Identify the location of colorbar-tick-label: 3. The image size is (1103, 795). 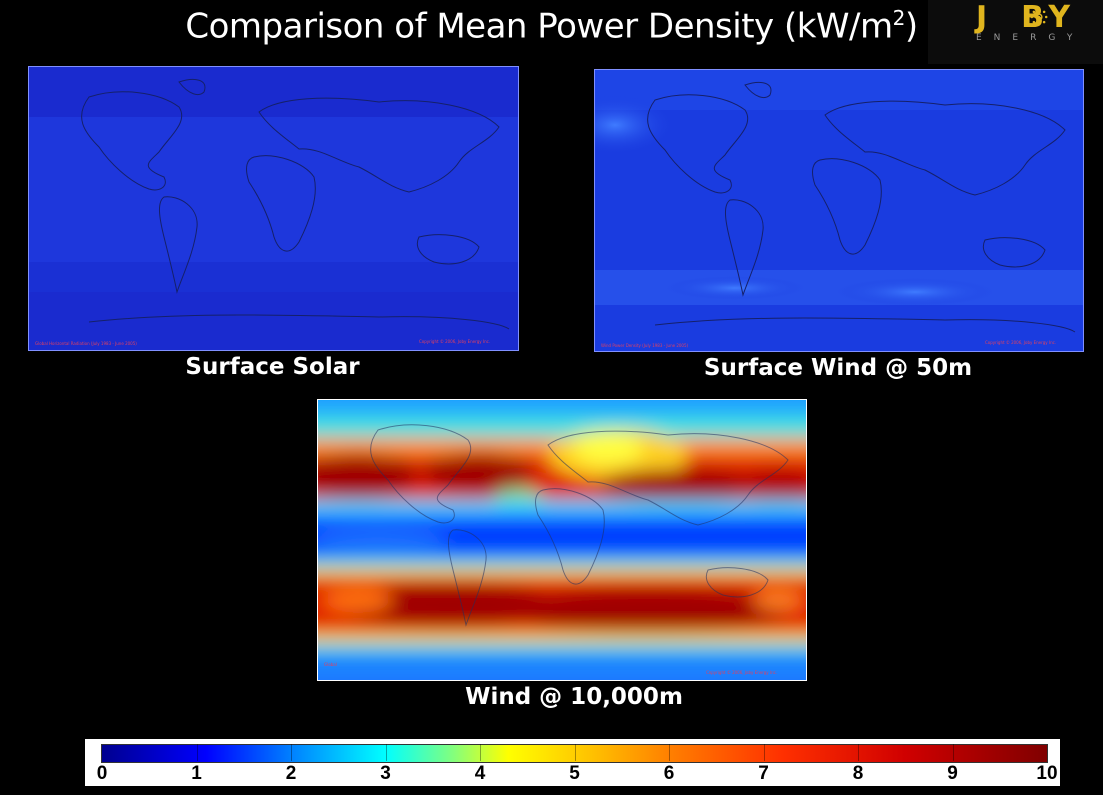
(385, 773).